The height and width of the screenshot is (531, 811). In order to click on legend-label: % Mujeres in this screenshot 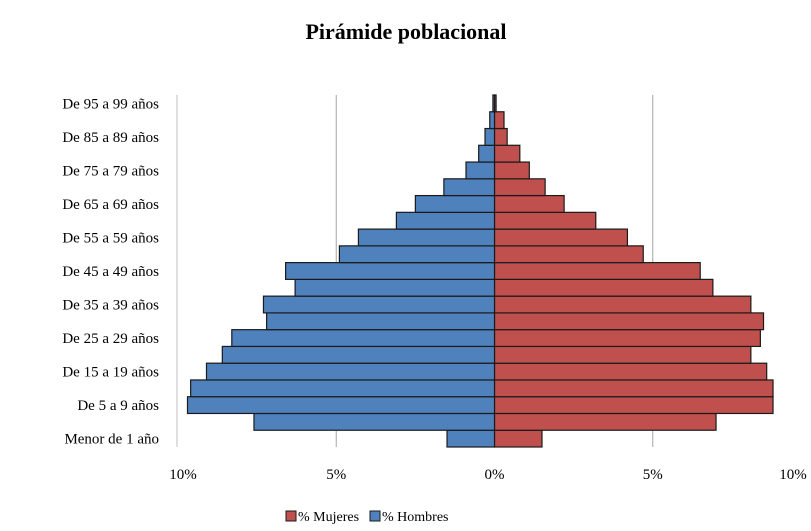, I will do `click(328, 517)`.